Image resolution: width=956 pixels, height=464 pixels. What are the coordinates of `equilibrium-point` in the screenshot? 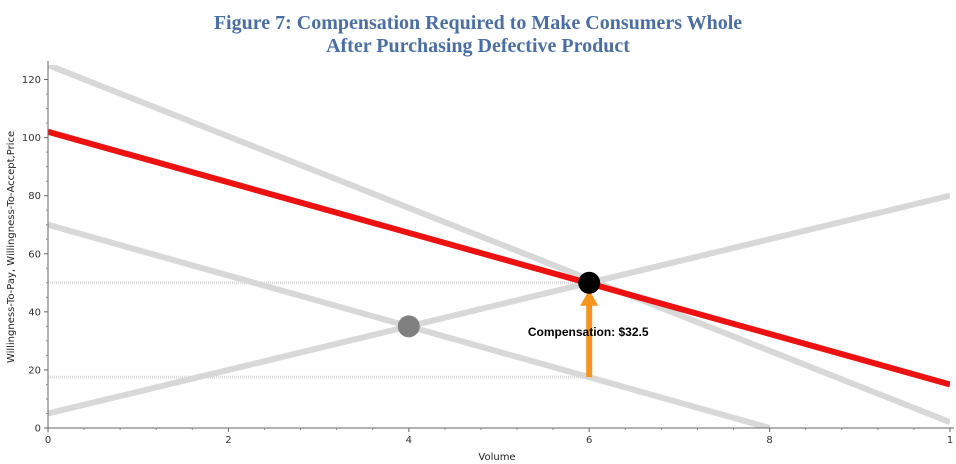 It's located at (589, 282).